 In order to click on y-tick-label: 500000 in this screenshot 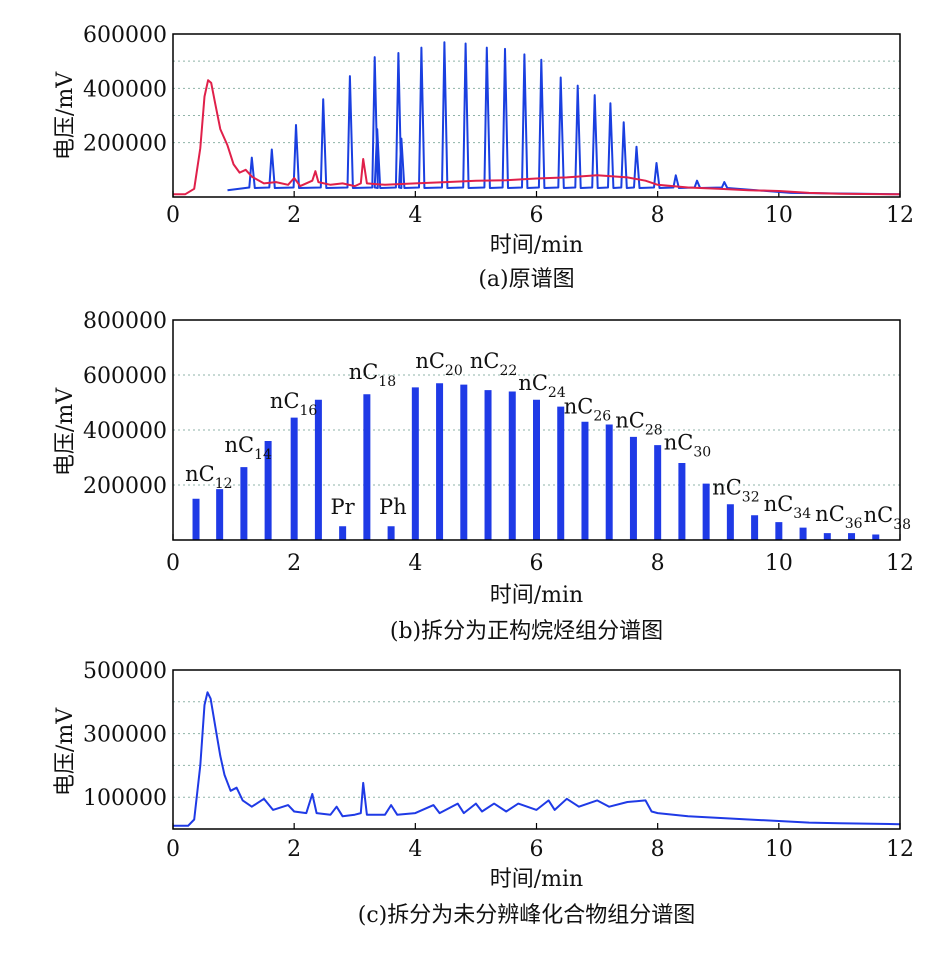, I will do `click(125, 671)`.